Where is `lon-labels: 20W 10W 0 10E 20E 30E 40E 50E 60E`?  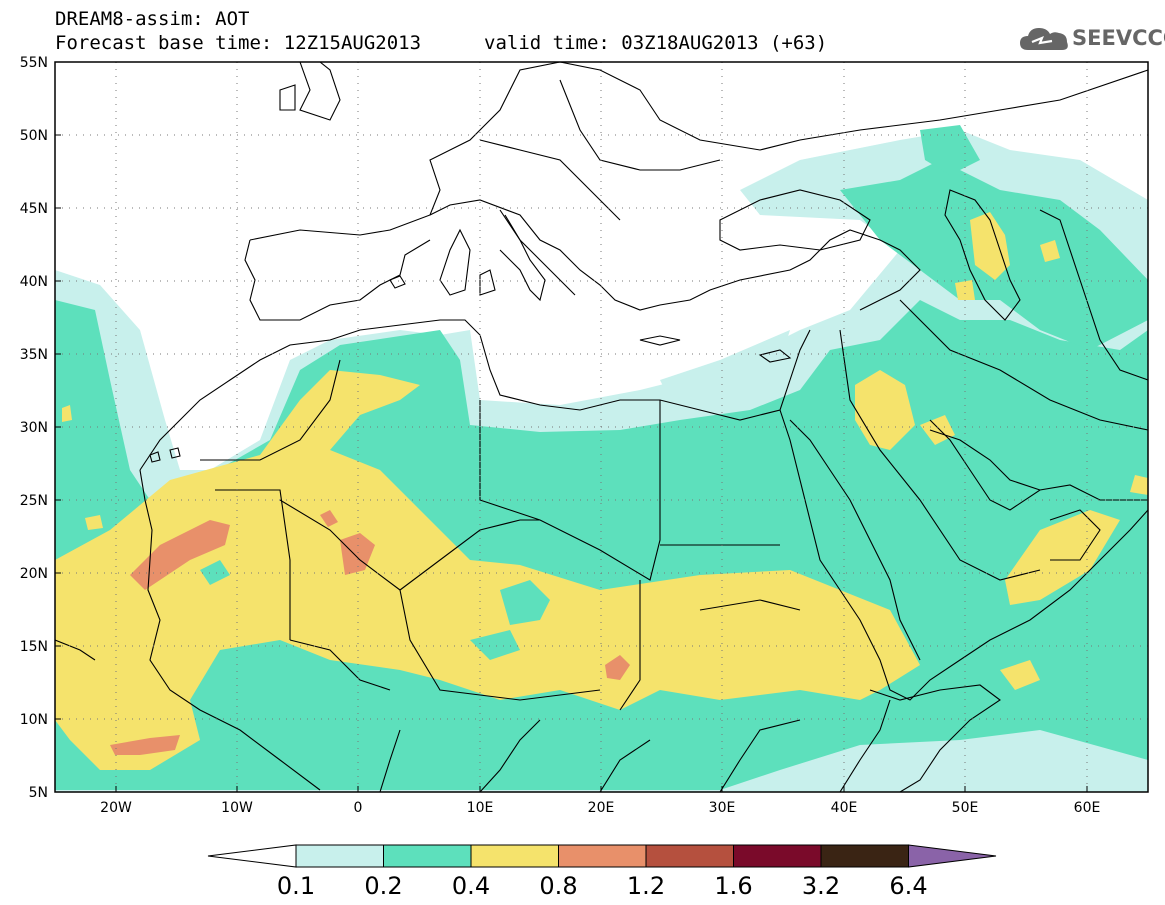 lon-labels: 20W 10W 0 10E 20E 30E 40E 50E 60E is located at coordinates (600, 808).